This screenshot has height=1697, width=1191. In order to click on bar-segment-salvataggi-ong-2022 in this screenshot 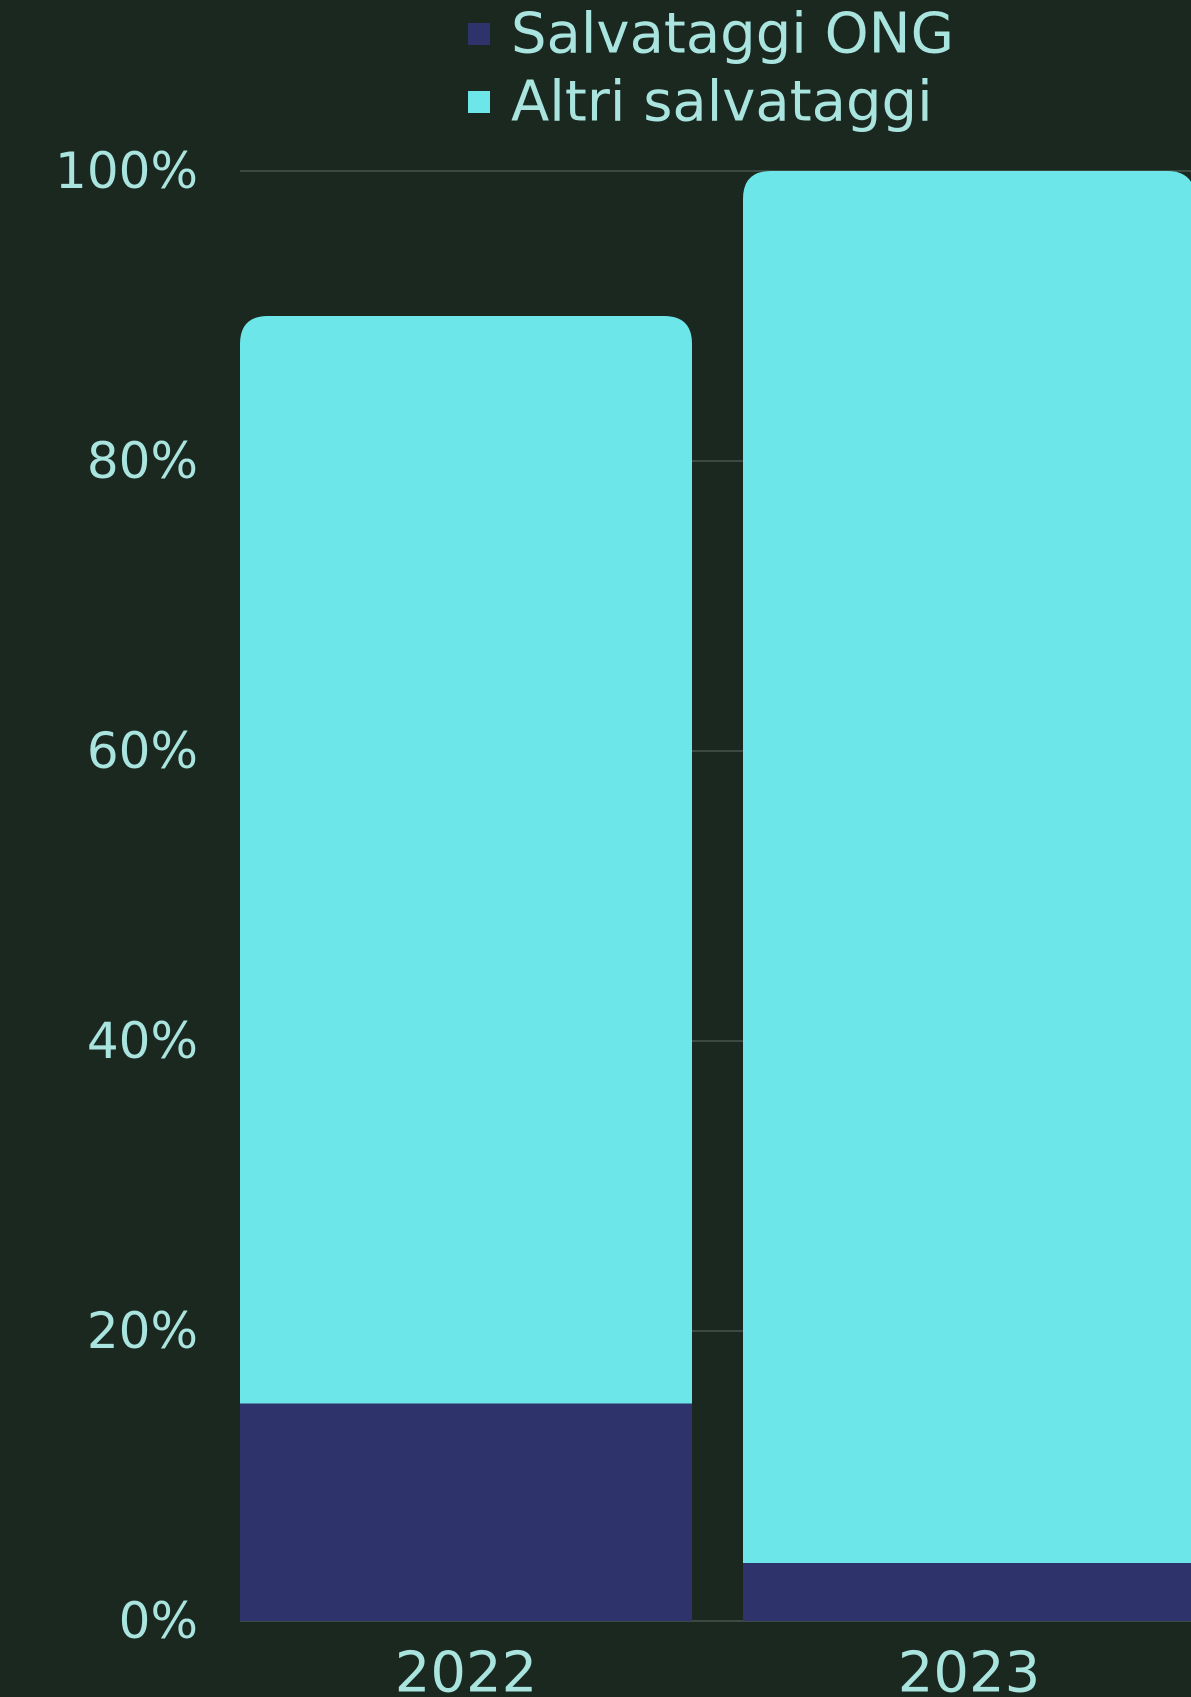, I will do `click(466, 1512)`.